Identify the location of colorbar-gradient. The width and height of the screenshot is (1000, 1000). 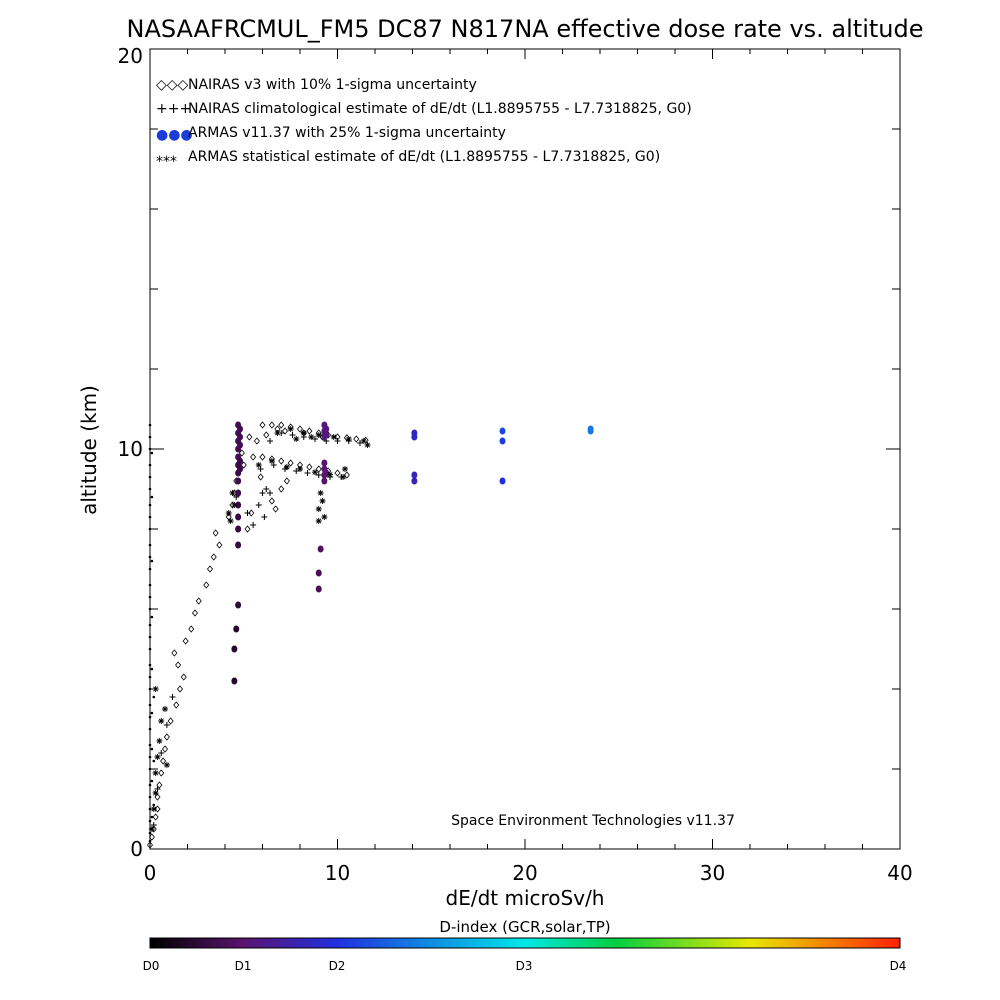
(525, 943).